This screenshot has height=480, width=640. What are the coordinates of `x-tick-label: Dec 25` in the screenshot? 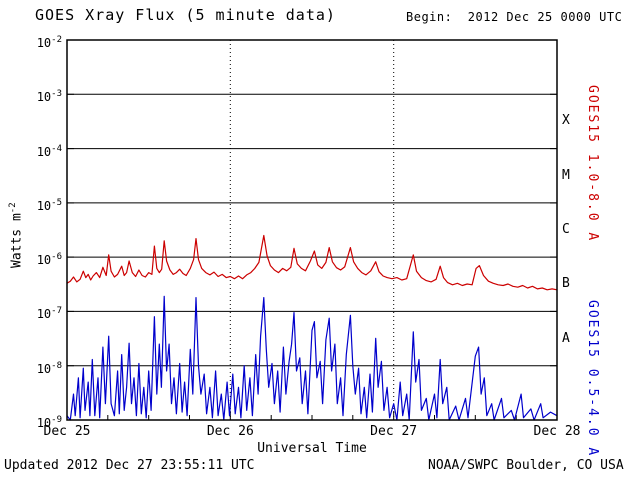 It's located at (67, 431).